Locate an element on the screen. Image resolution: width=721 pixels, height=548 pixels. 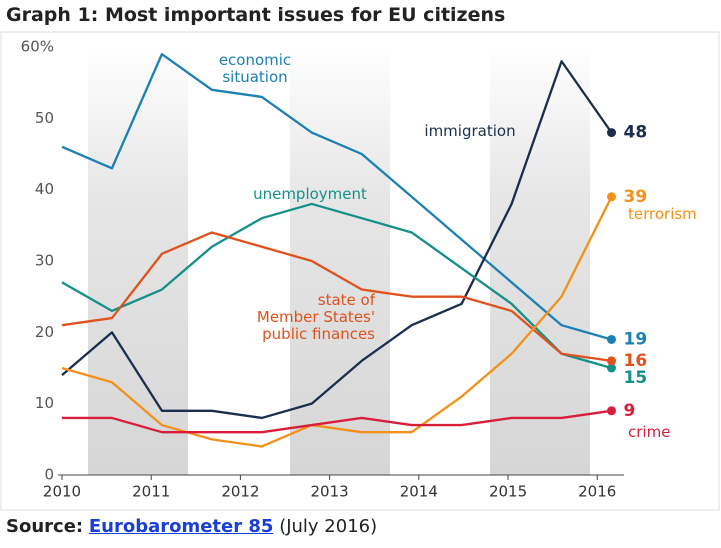
source-date: (July 2016) is located at coordinates (328, 526).